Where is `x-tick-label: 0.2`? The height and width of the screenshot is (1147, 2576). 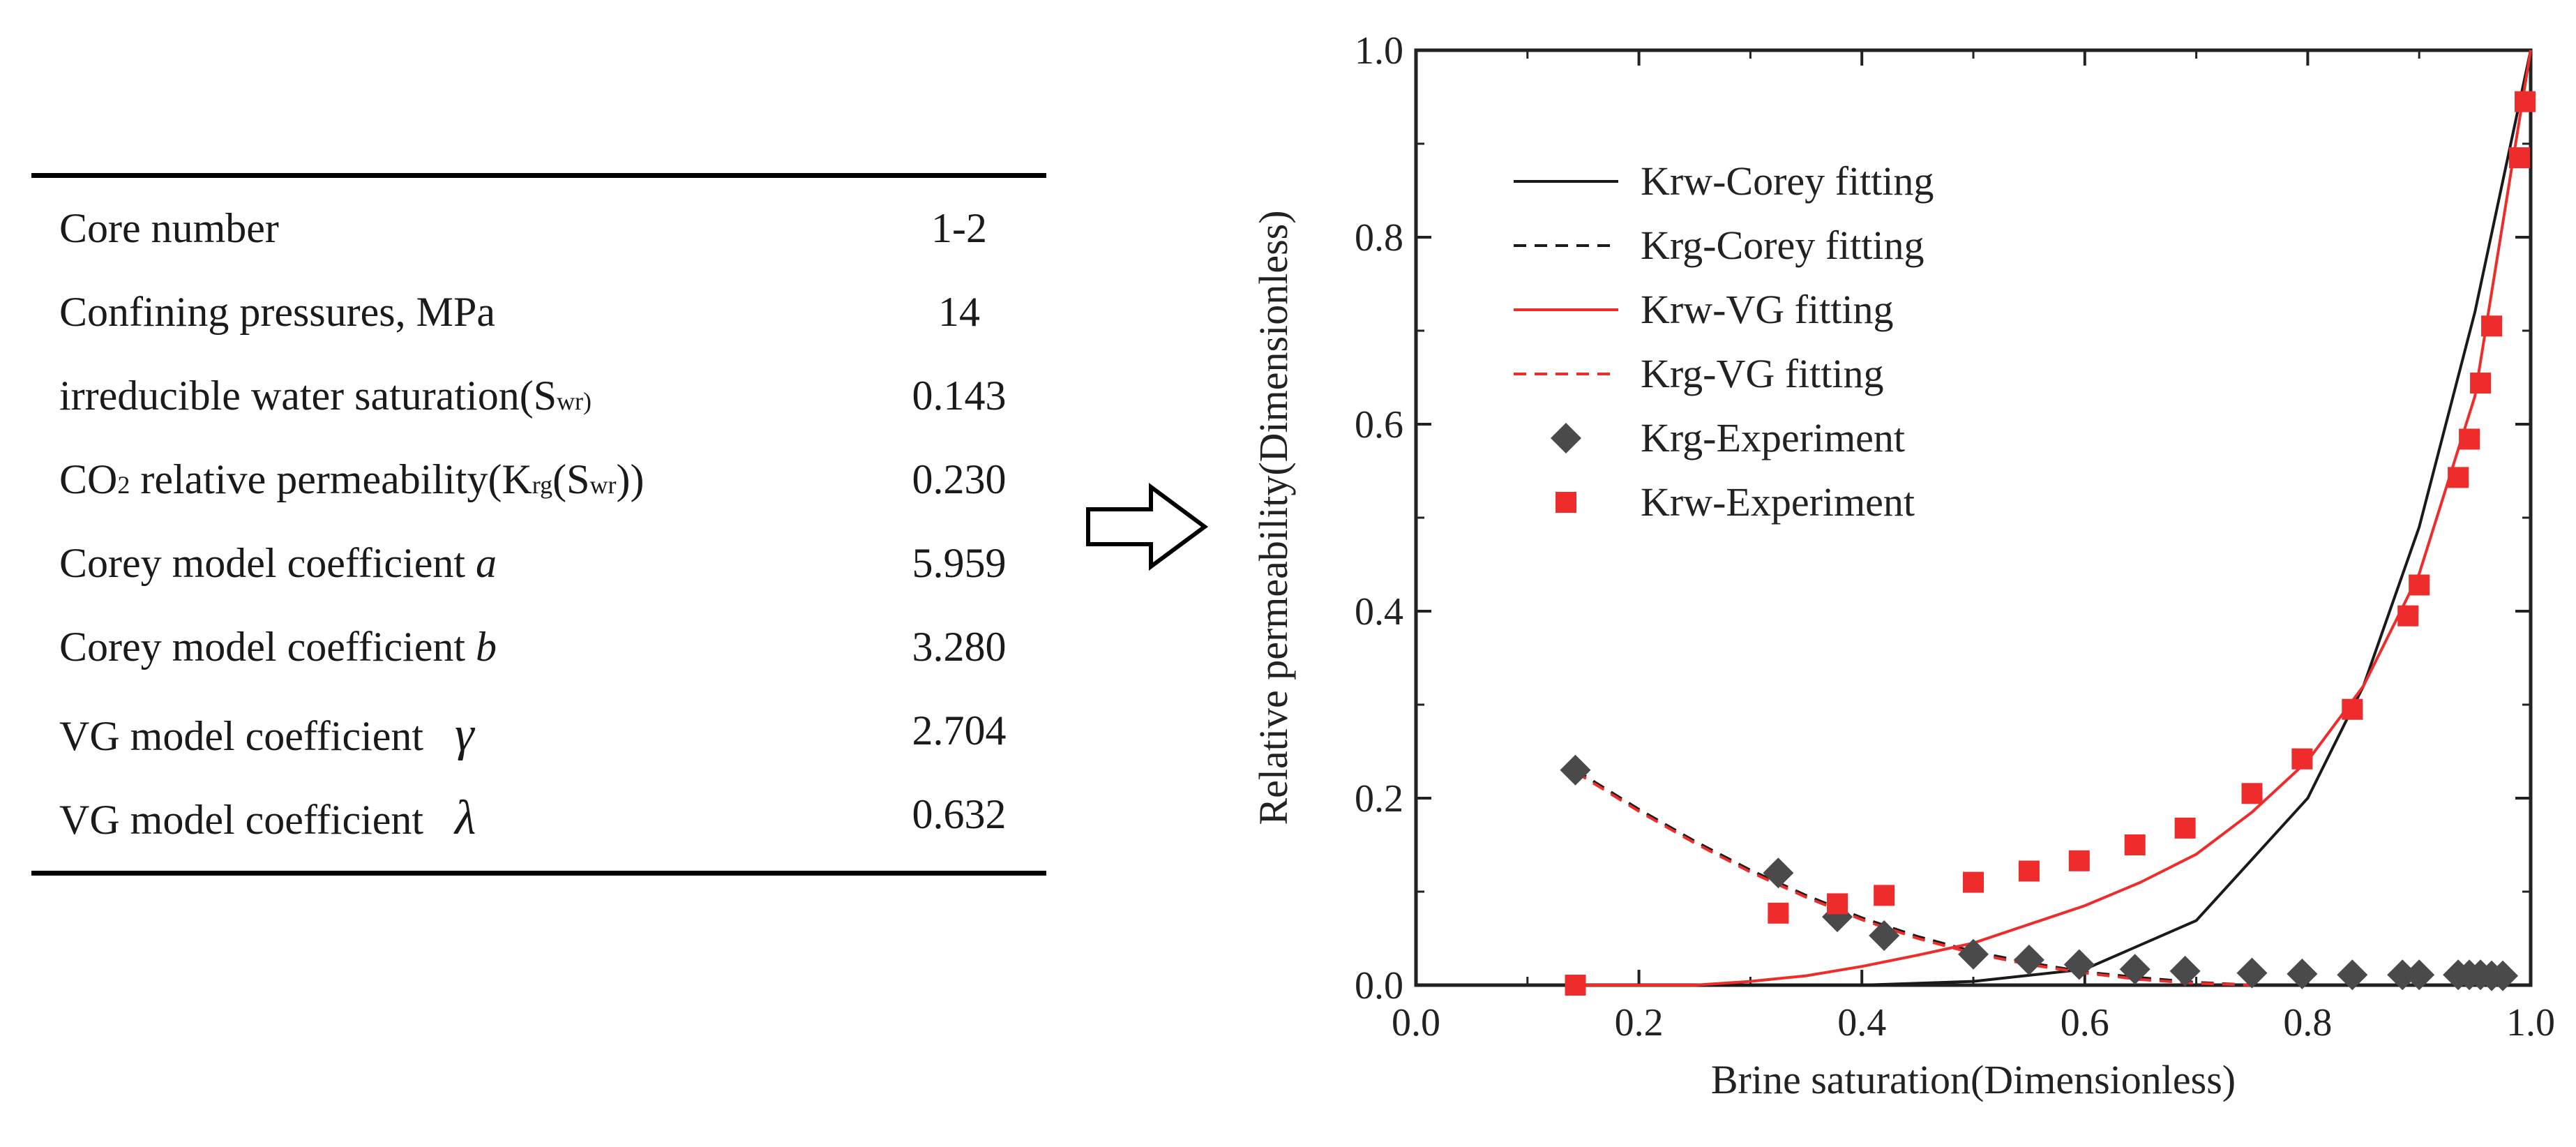 x-tick-label: 0.2 is located at coordinates (1639, 1023).